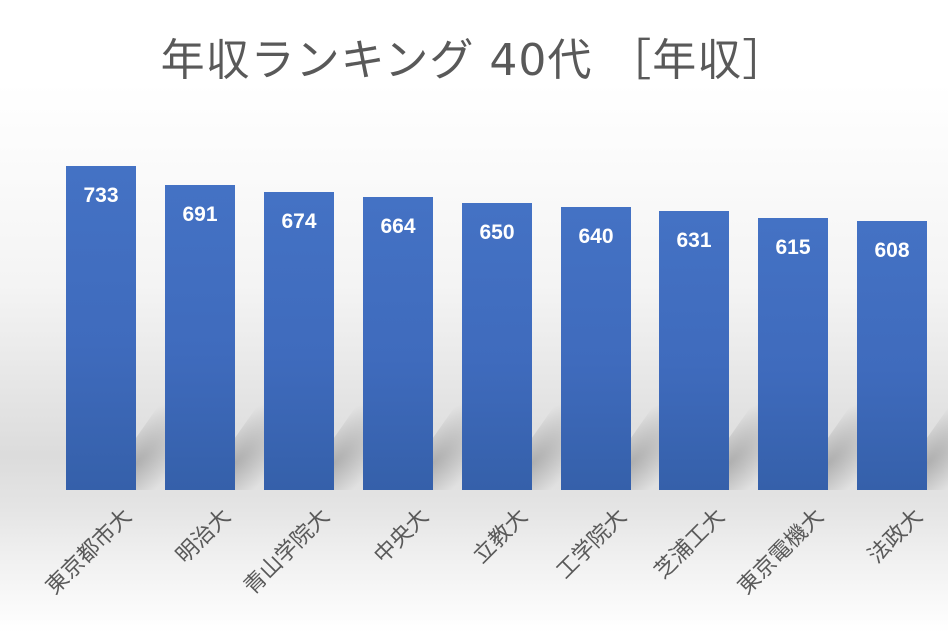 This screenshot has height=633, width=948. What do you see at coordinates (793, 247) in the screenshot?
I see `data-label: 615` at bounding box center [793, 247].